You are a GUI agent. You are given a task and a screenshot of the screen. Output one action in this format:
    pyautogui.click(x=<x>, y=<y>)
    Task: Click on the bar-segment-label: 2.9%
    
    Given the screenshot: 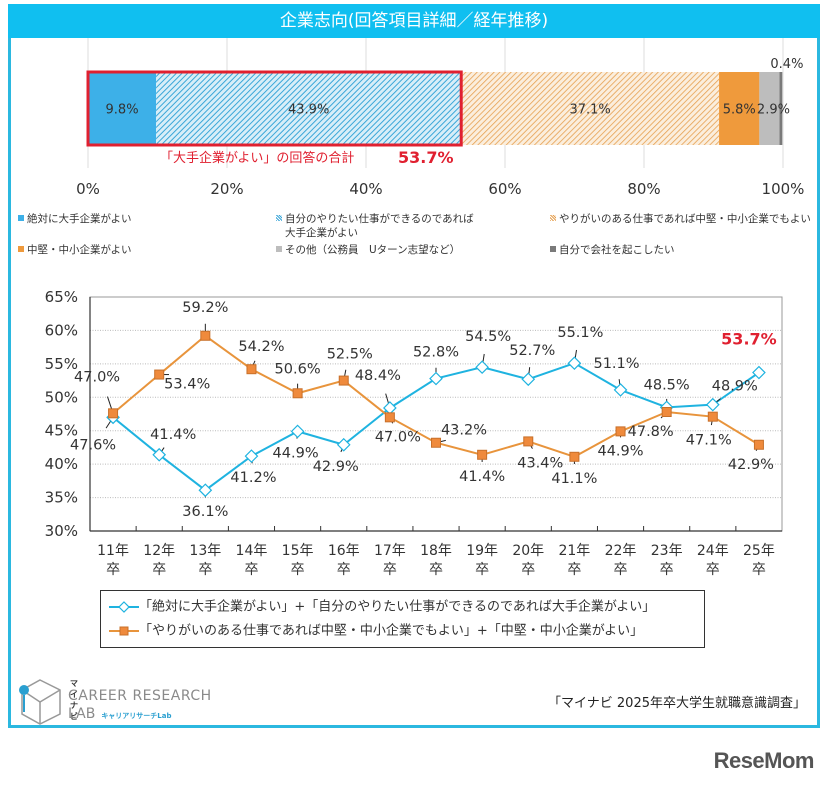 What is the action you would take?
    pyautogui.click(x=773, y=110)
    